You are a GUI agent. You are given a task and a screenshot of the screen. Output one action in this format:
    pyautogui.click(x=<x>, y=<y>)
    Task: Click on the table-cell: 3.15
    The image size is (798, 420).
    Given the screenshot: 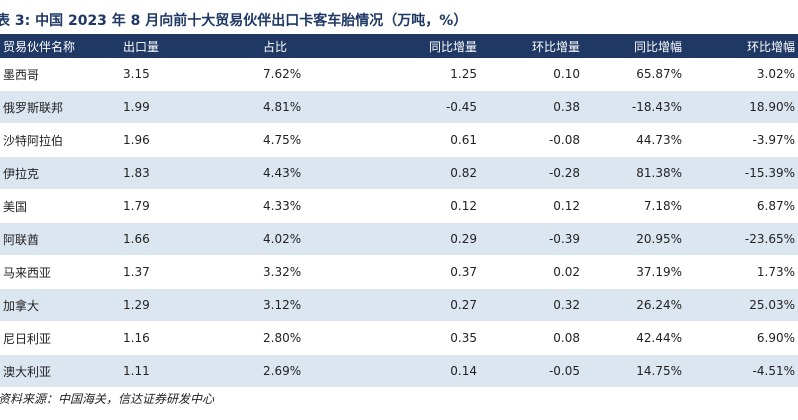 What is the action you would take?
    pyautogui.click(x=190, y=74)
    